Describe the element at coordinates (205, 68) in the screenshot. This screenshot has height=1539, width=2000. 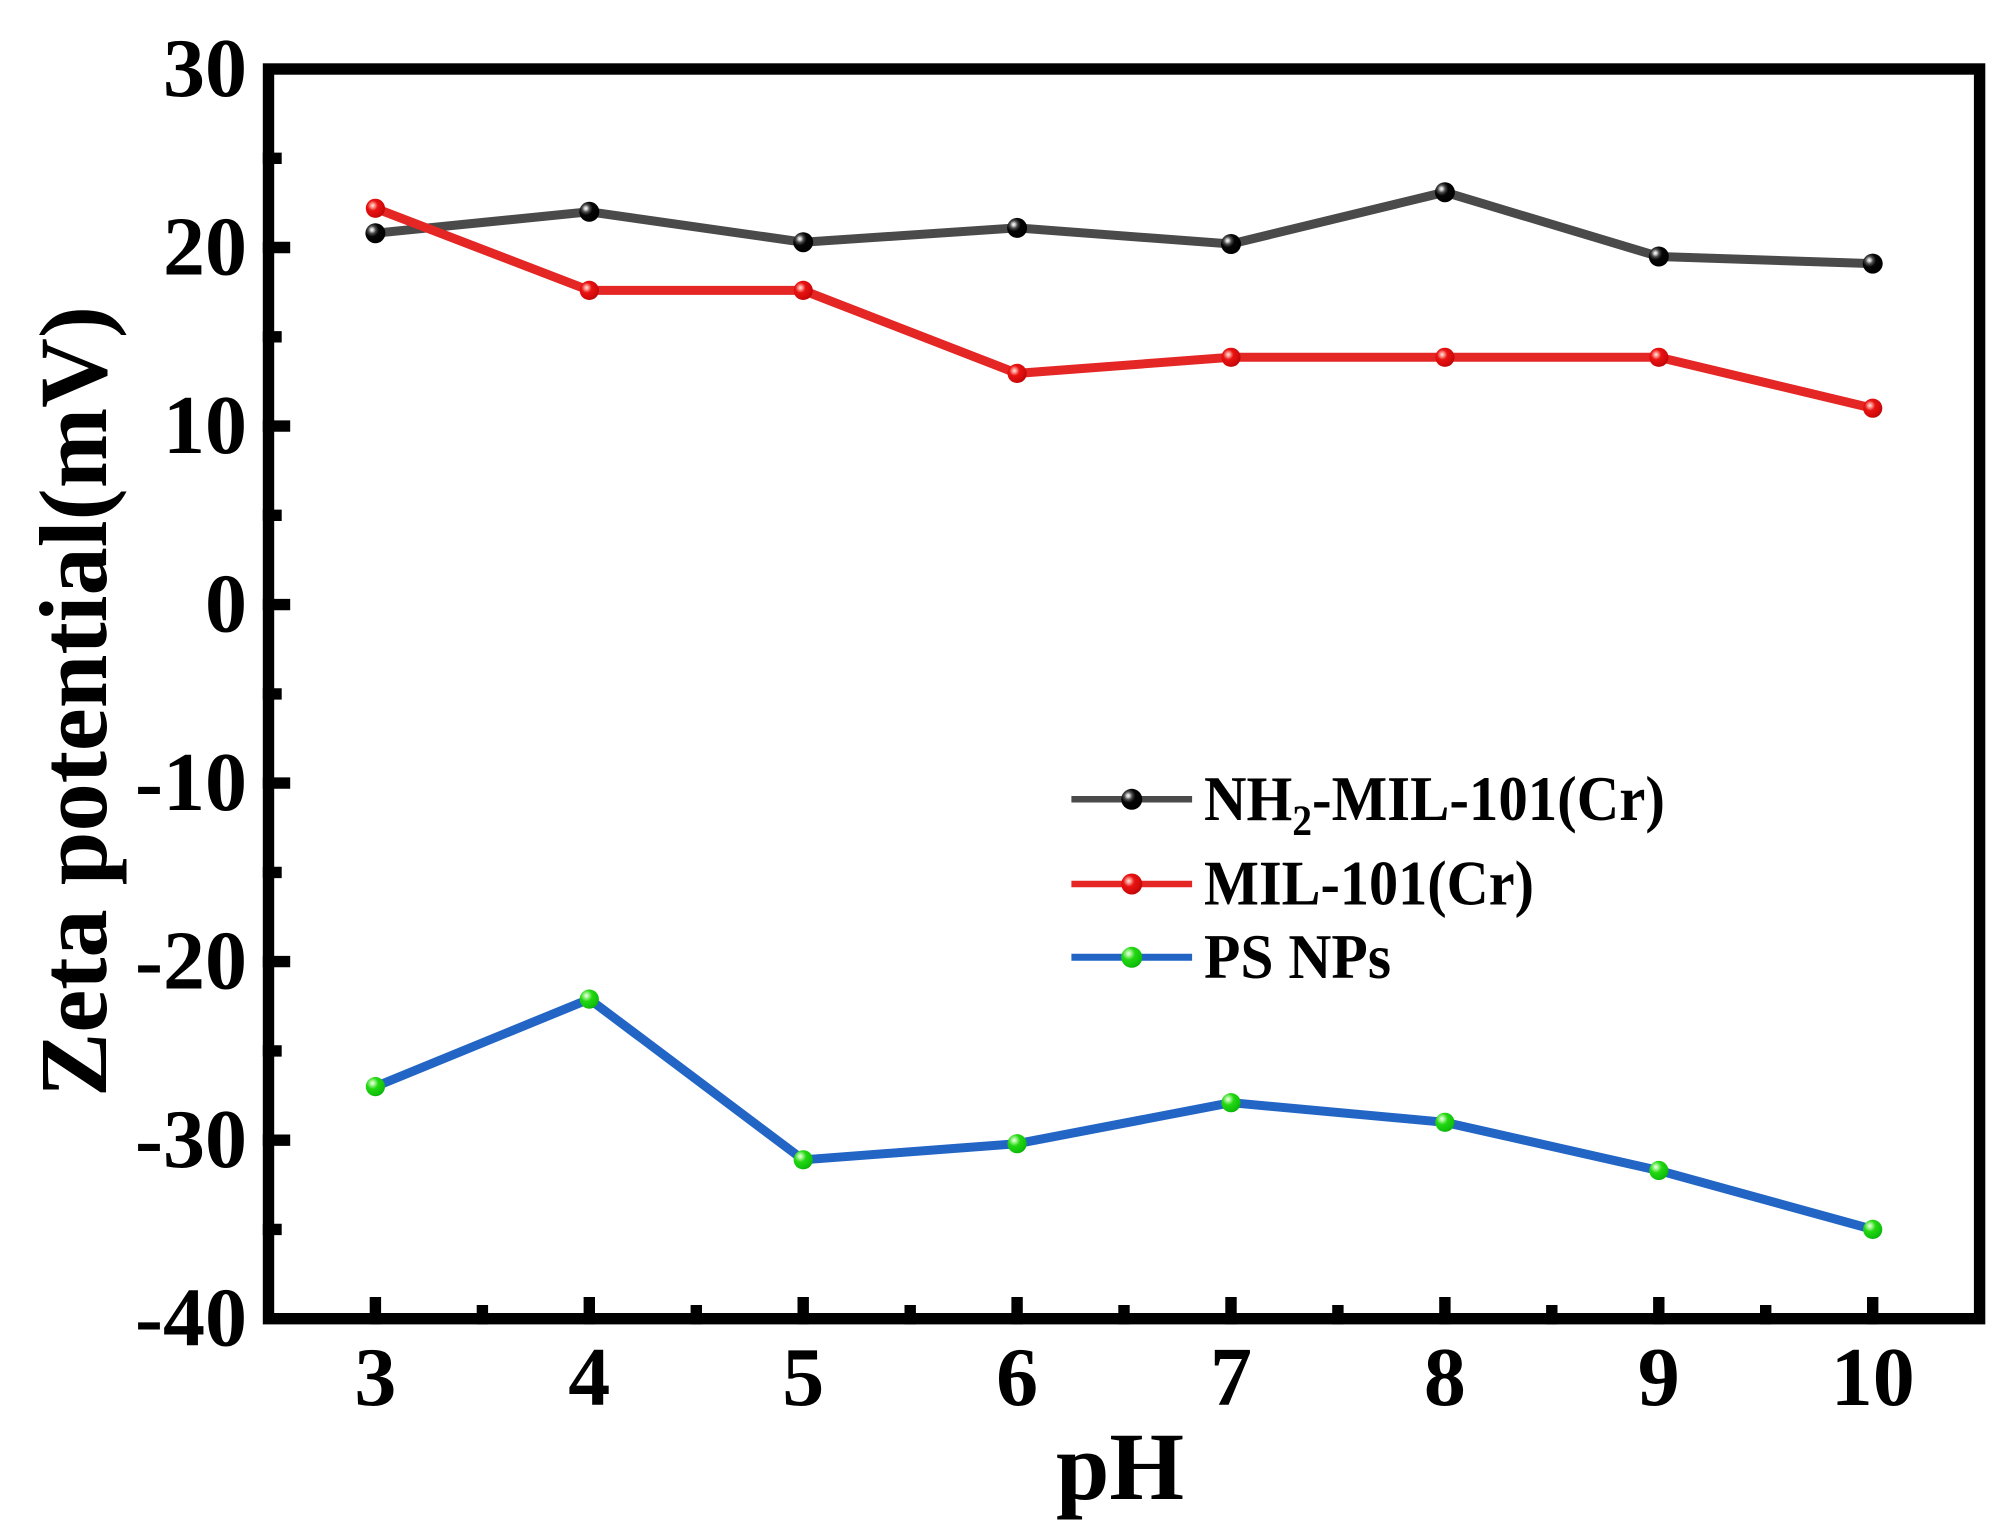
I see `svg-text: 30` at that location.